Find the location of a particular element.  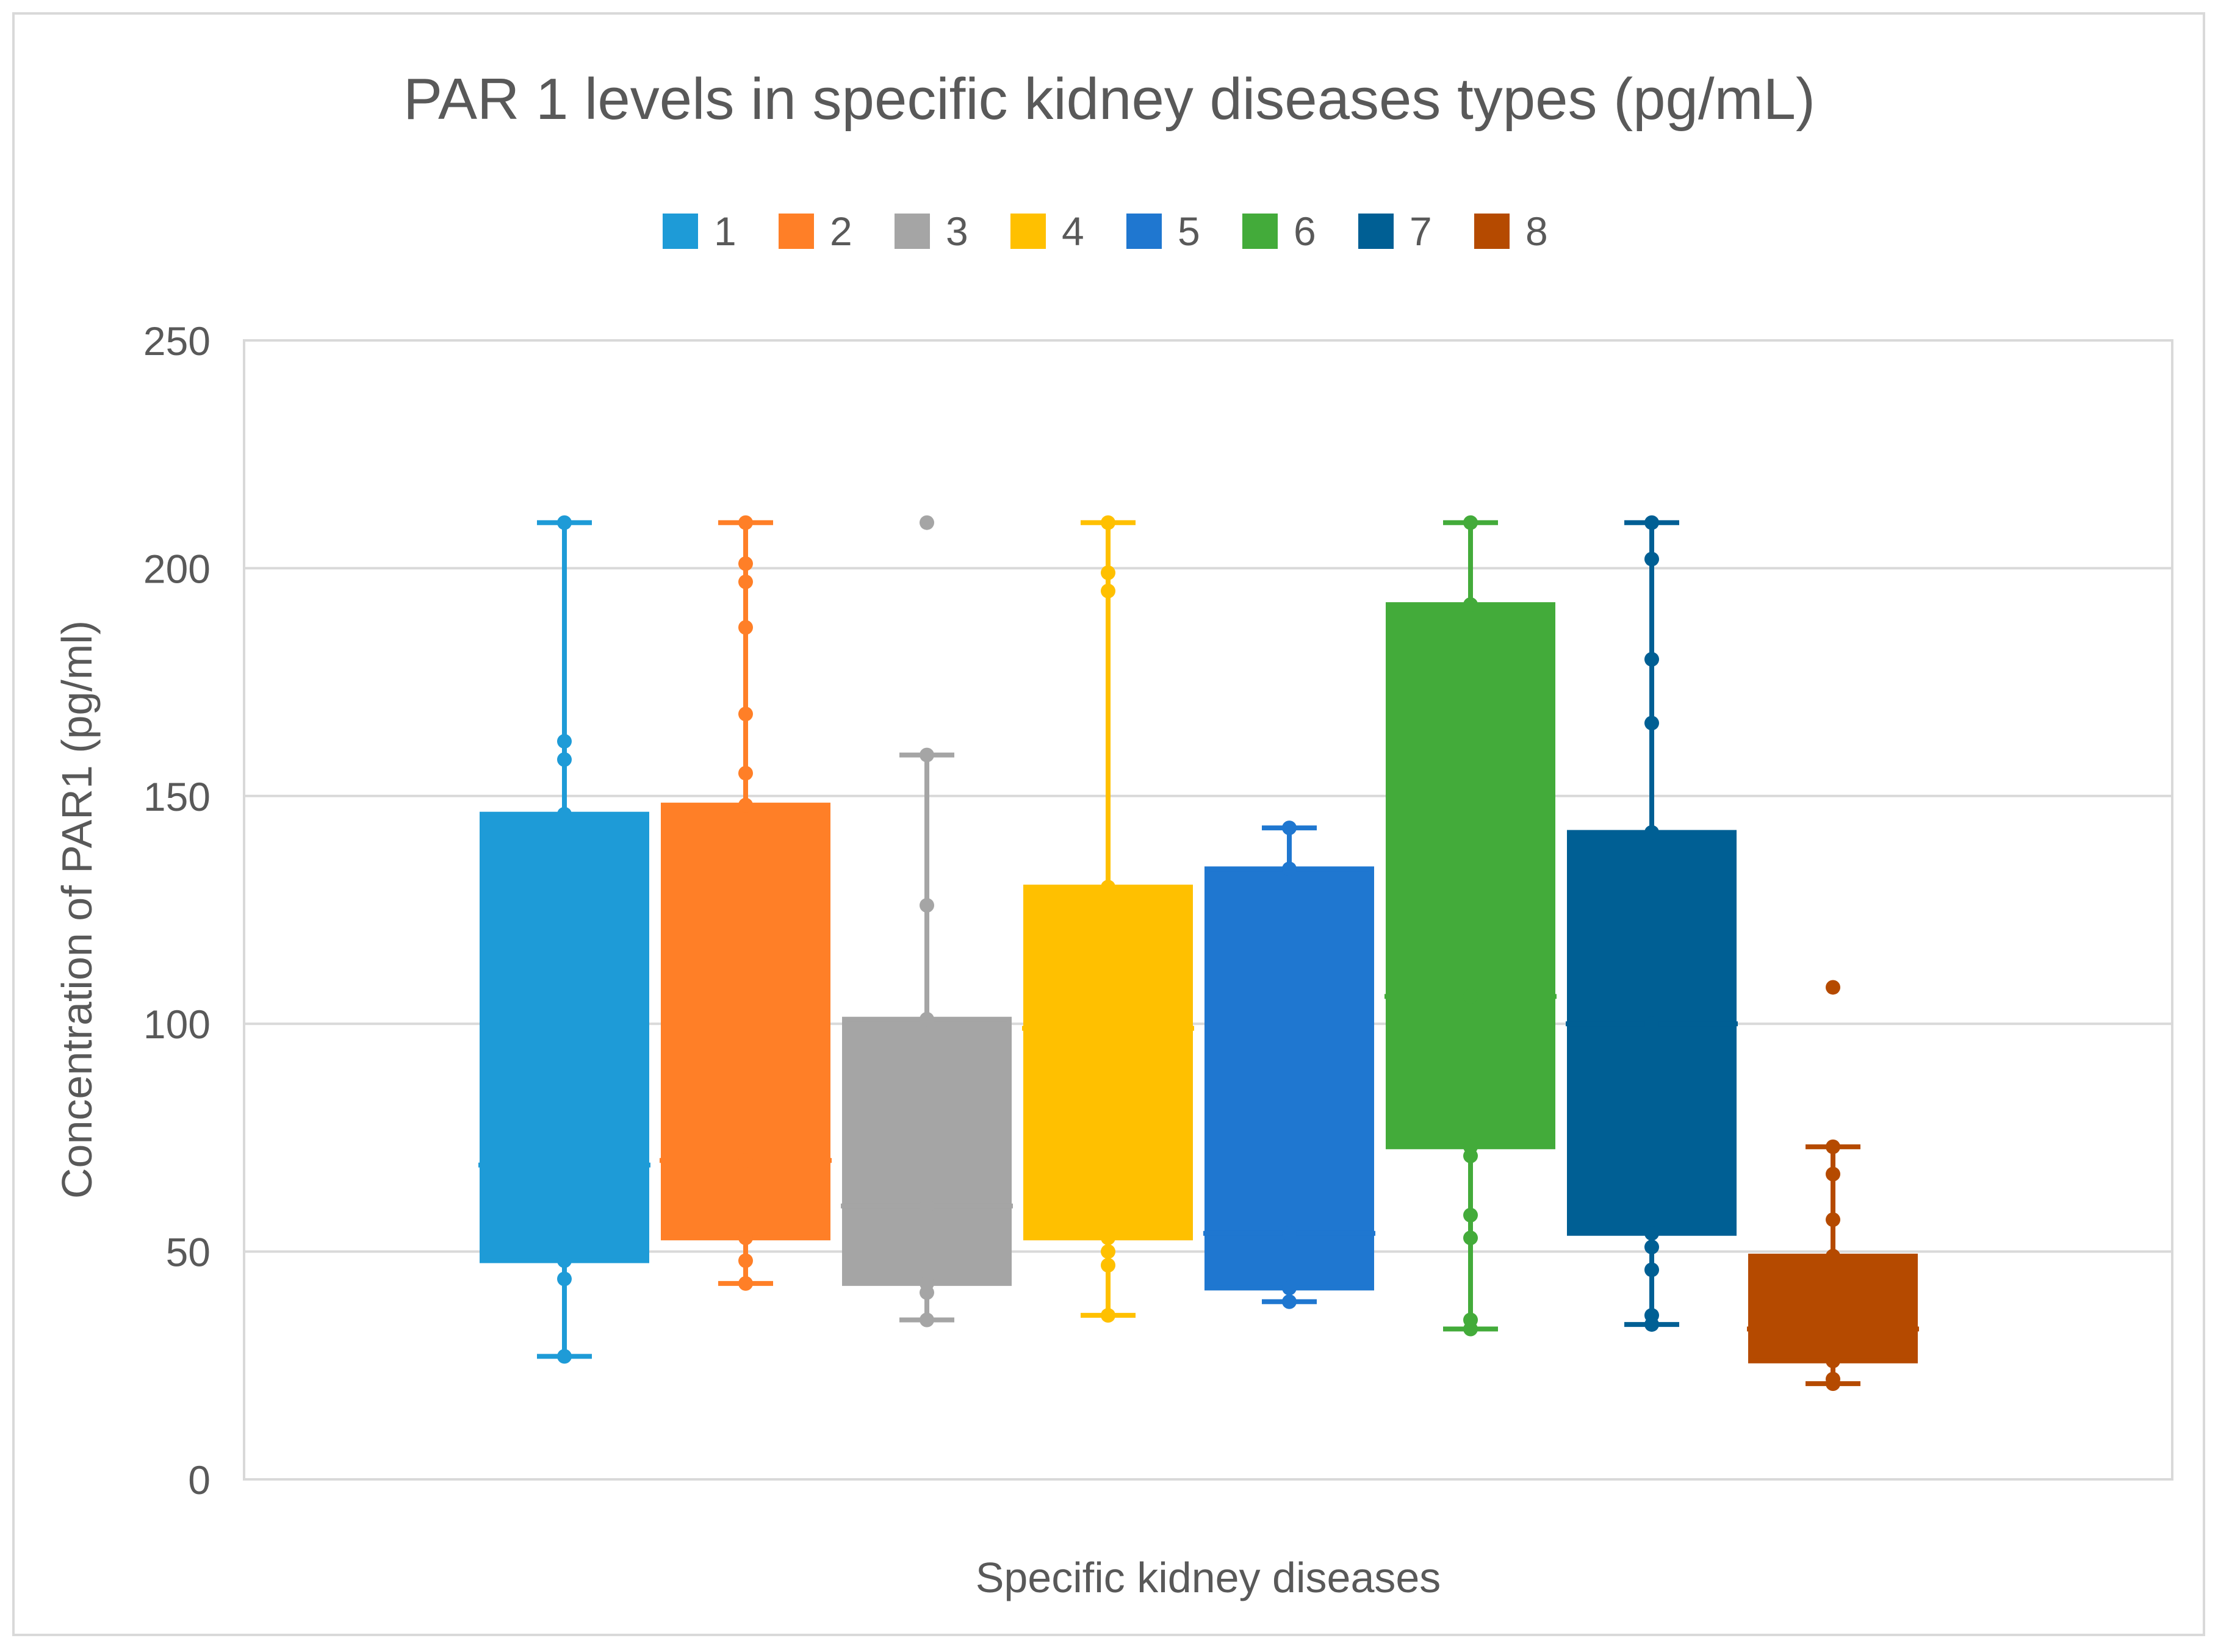

y-tick-label: 0 is located at coordinates (199, 1480).